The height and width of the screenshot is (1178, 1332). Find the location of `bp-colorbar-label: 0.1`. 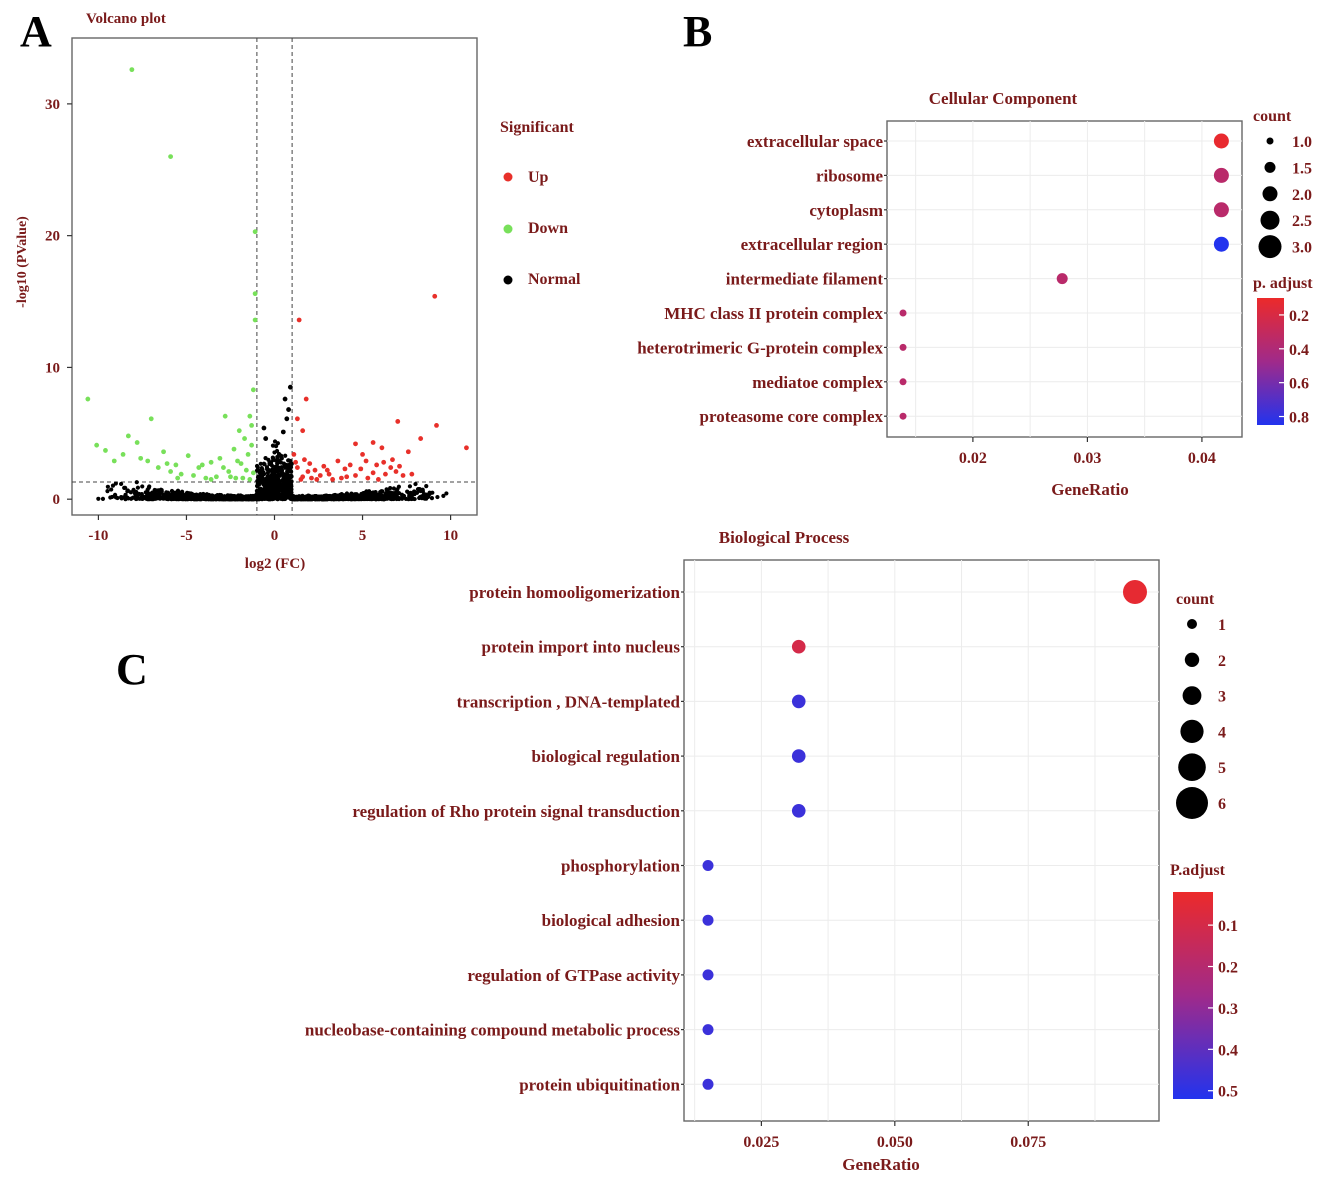

bp-colorbar-label: 0.1 is located at coordinates (1228, 926).